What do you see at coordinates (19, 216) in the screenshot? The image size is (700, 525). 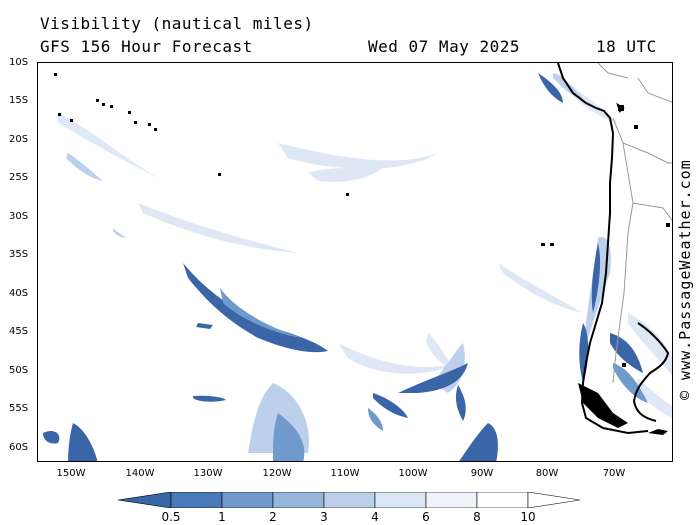 I see `lat-label: 30S` at bounding box center [19, 216].